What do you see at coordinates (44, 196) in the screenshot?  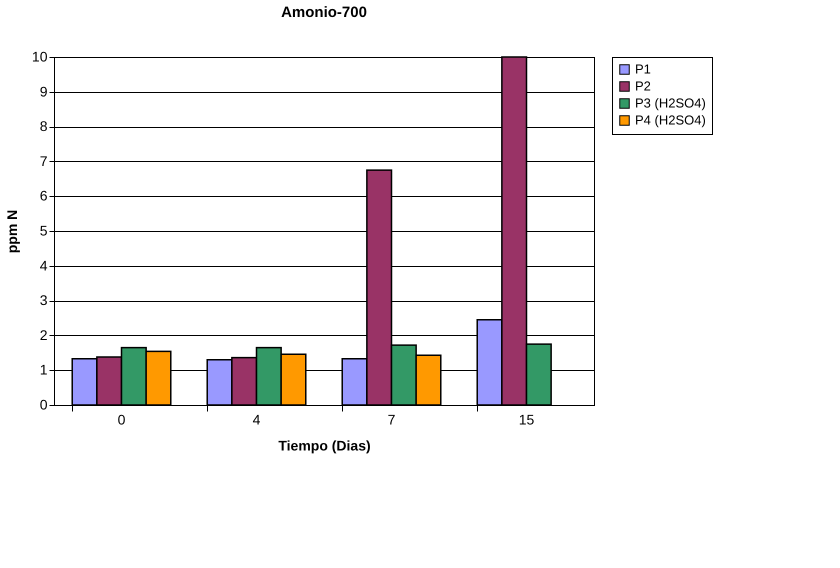 I see `y-tick-label: 6` at bounding box center [44, 196].